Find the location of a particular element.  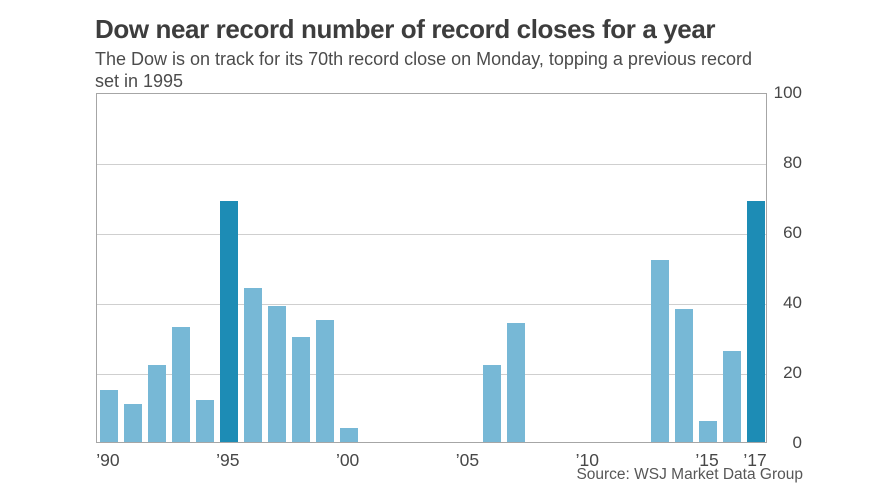

y-tick-label-60: 60 is located at coordinates (792, 232).